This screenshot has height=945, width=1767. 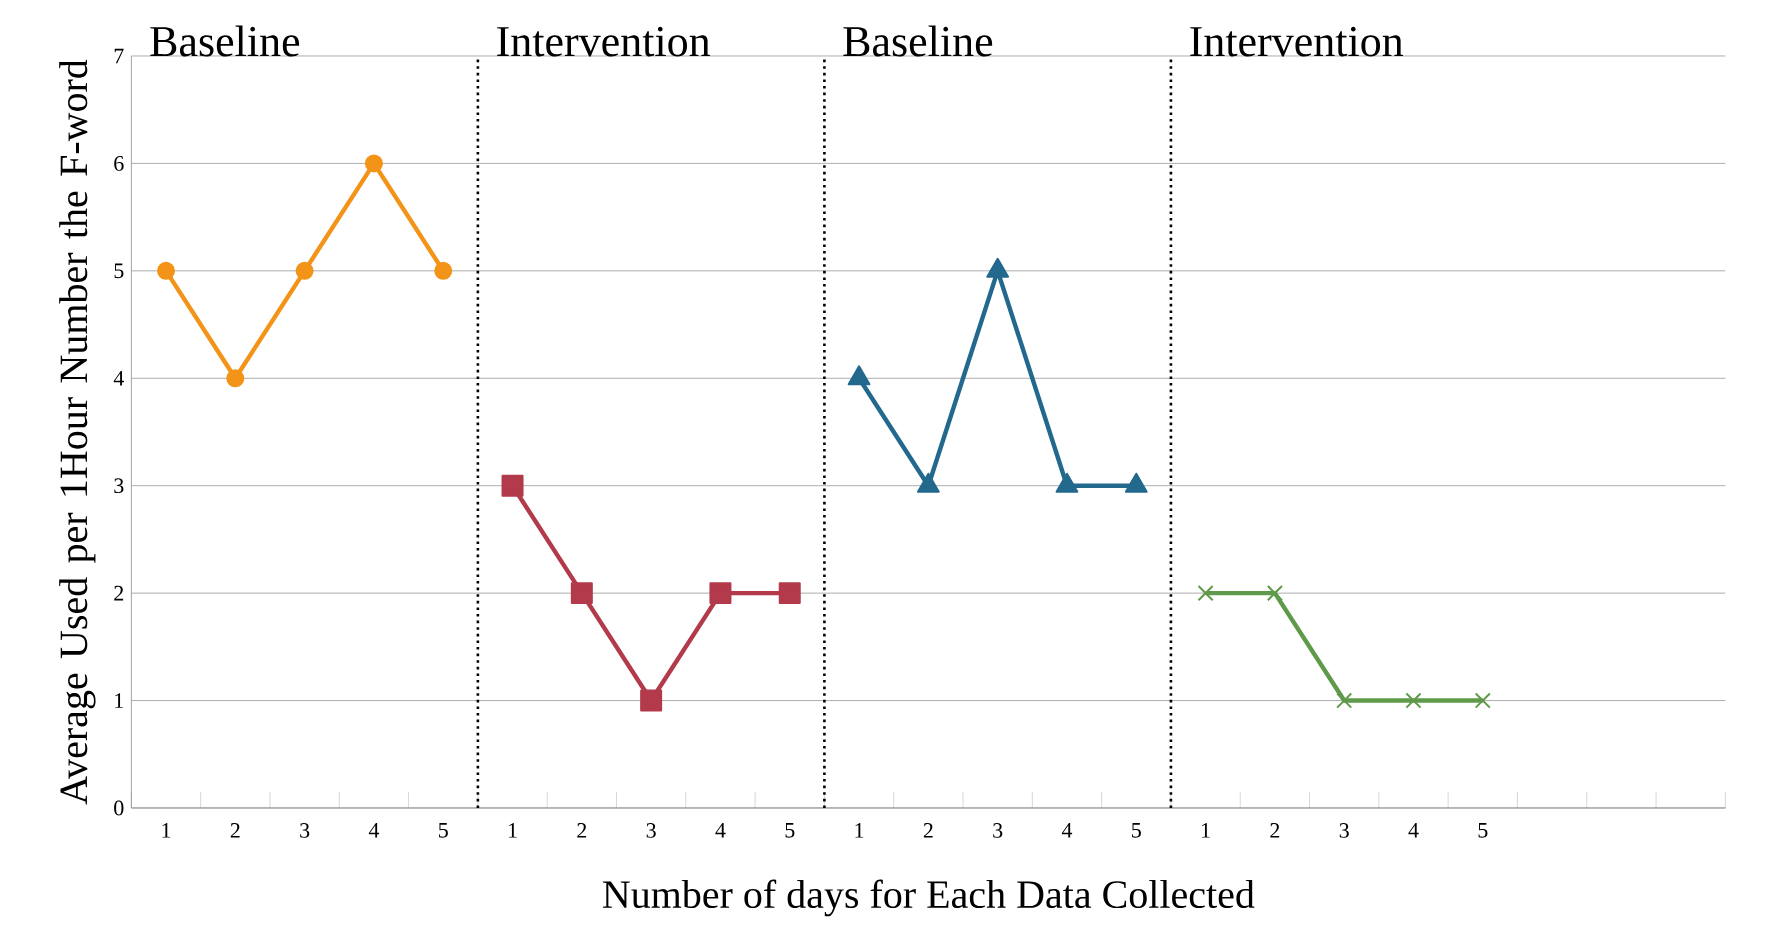 I want to click on y-tick-label: 0, so click(x=119, y=808).